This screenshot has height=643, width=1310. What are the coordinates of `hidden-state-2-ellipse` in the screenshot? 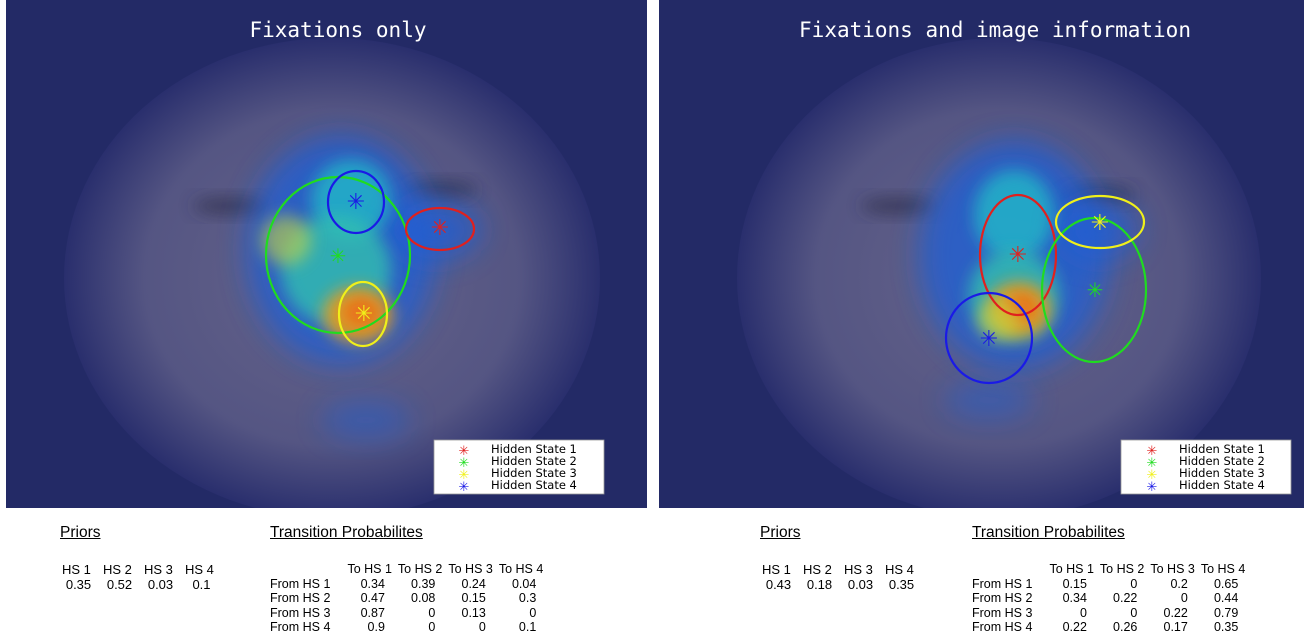 It's located at (1094, 290).